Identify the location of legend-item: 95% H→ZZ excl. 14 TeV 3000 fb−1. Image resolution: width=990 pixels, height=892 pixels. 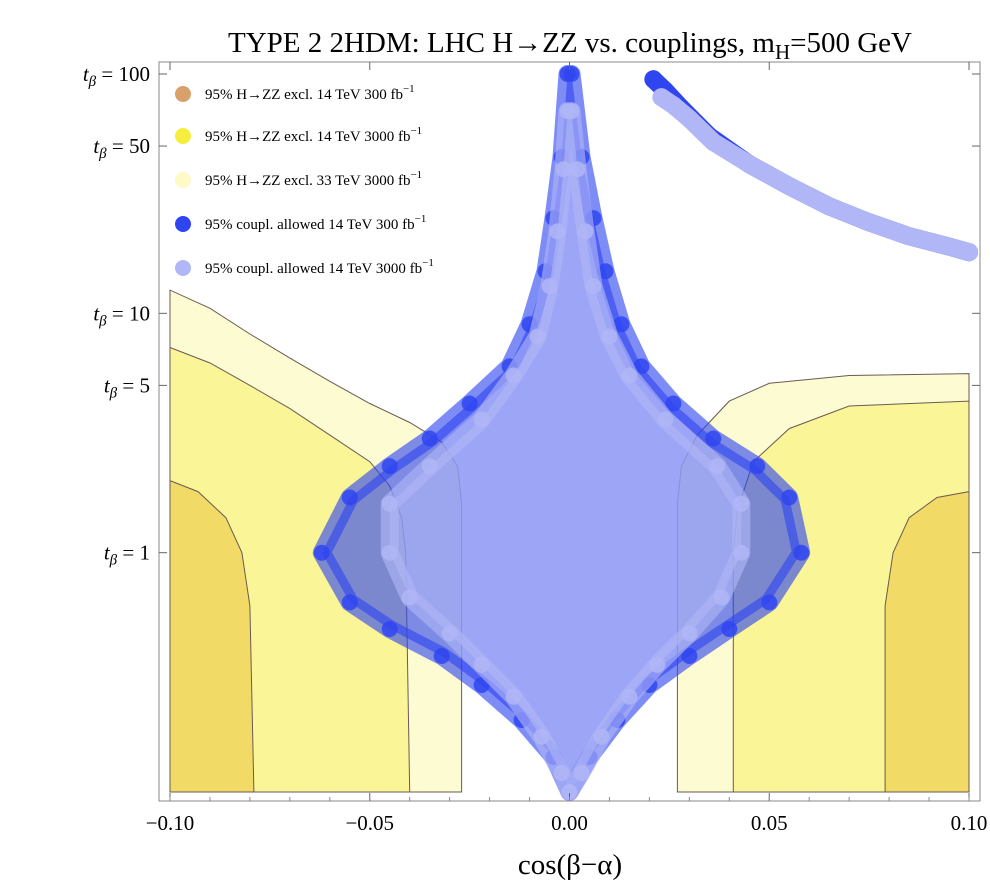
(298, 135).